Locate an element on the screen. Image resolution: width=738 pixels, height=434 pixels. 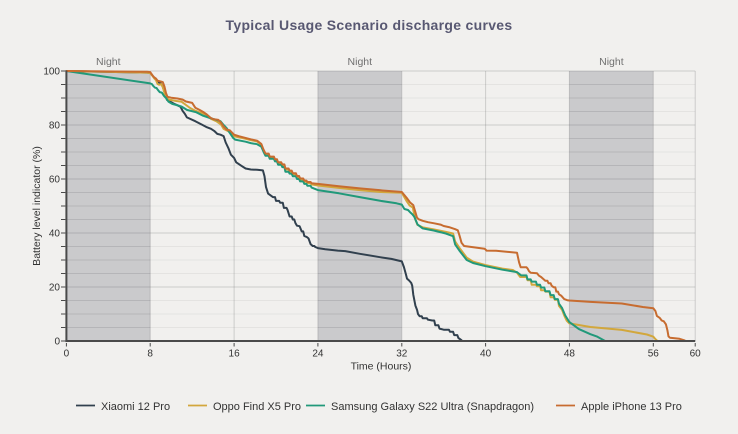
svg-text: 48 is located at coordinates (570, 354).